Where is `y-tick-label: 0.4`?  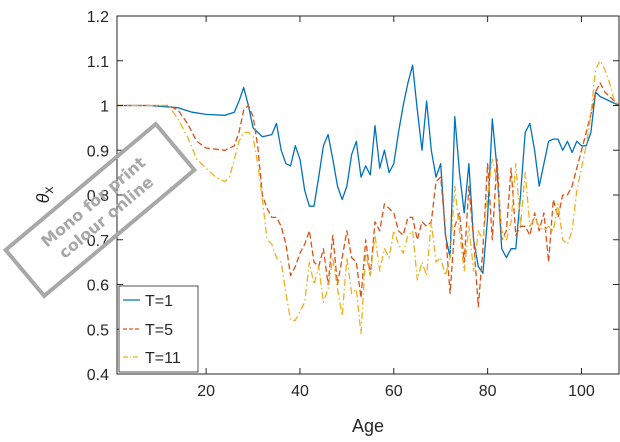
y-tick-label: 0.4 is located at coordinates (98, 375).